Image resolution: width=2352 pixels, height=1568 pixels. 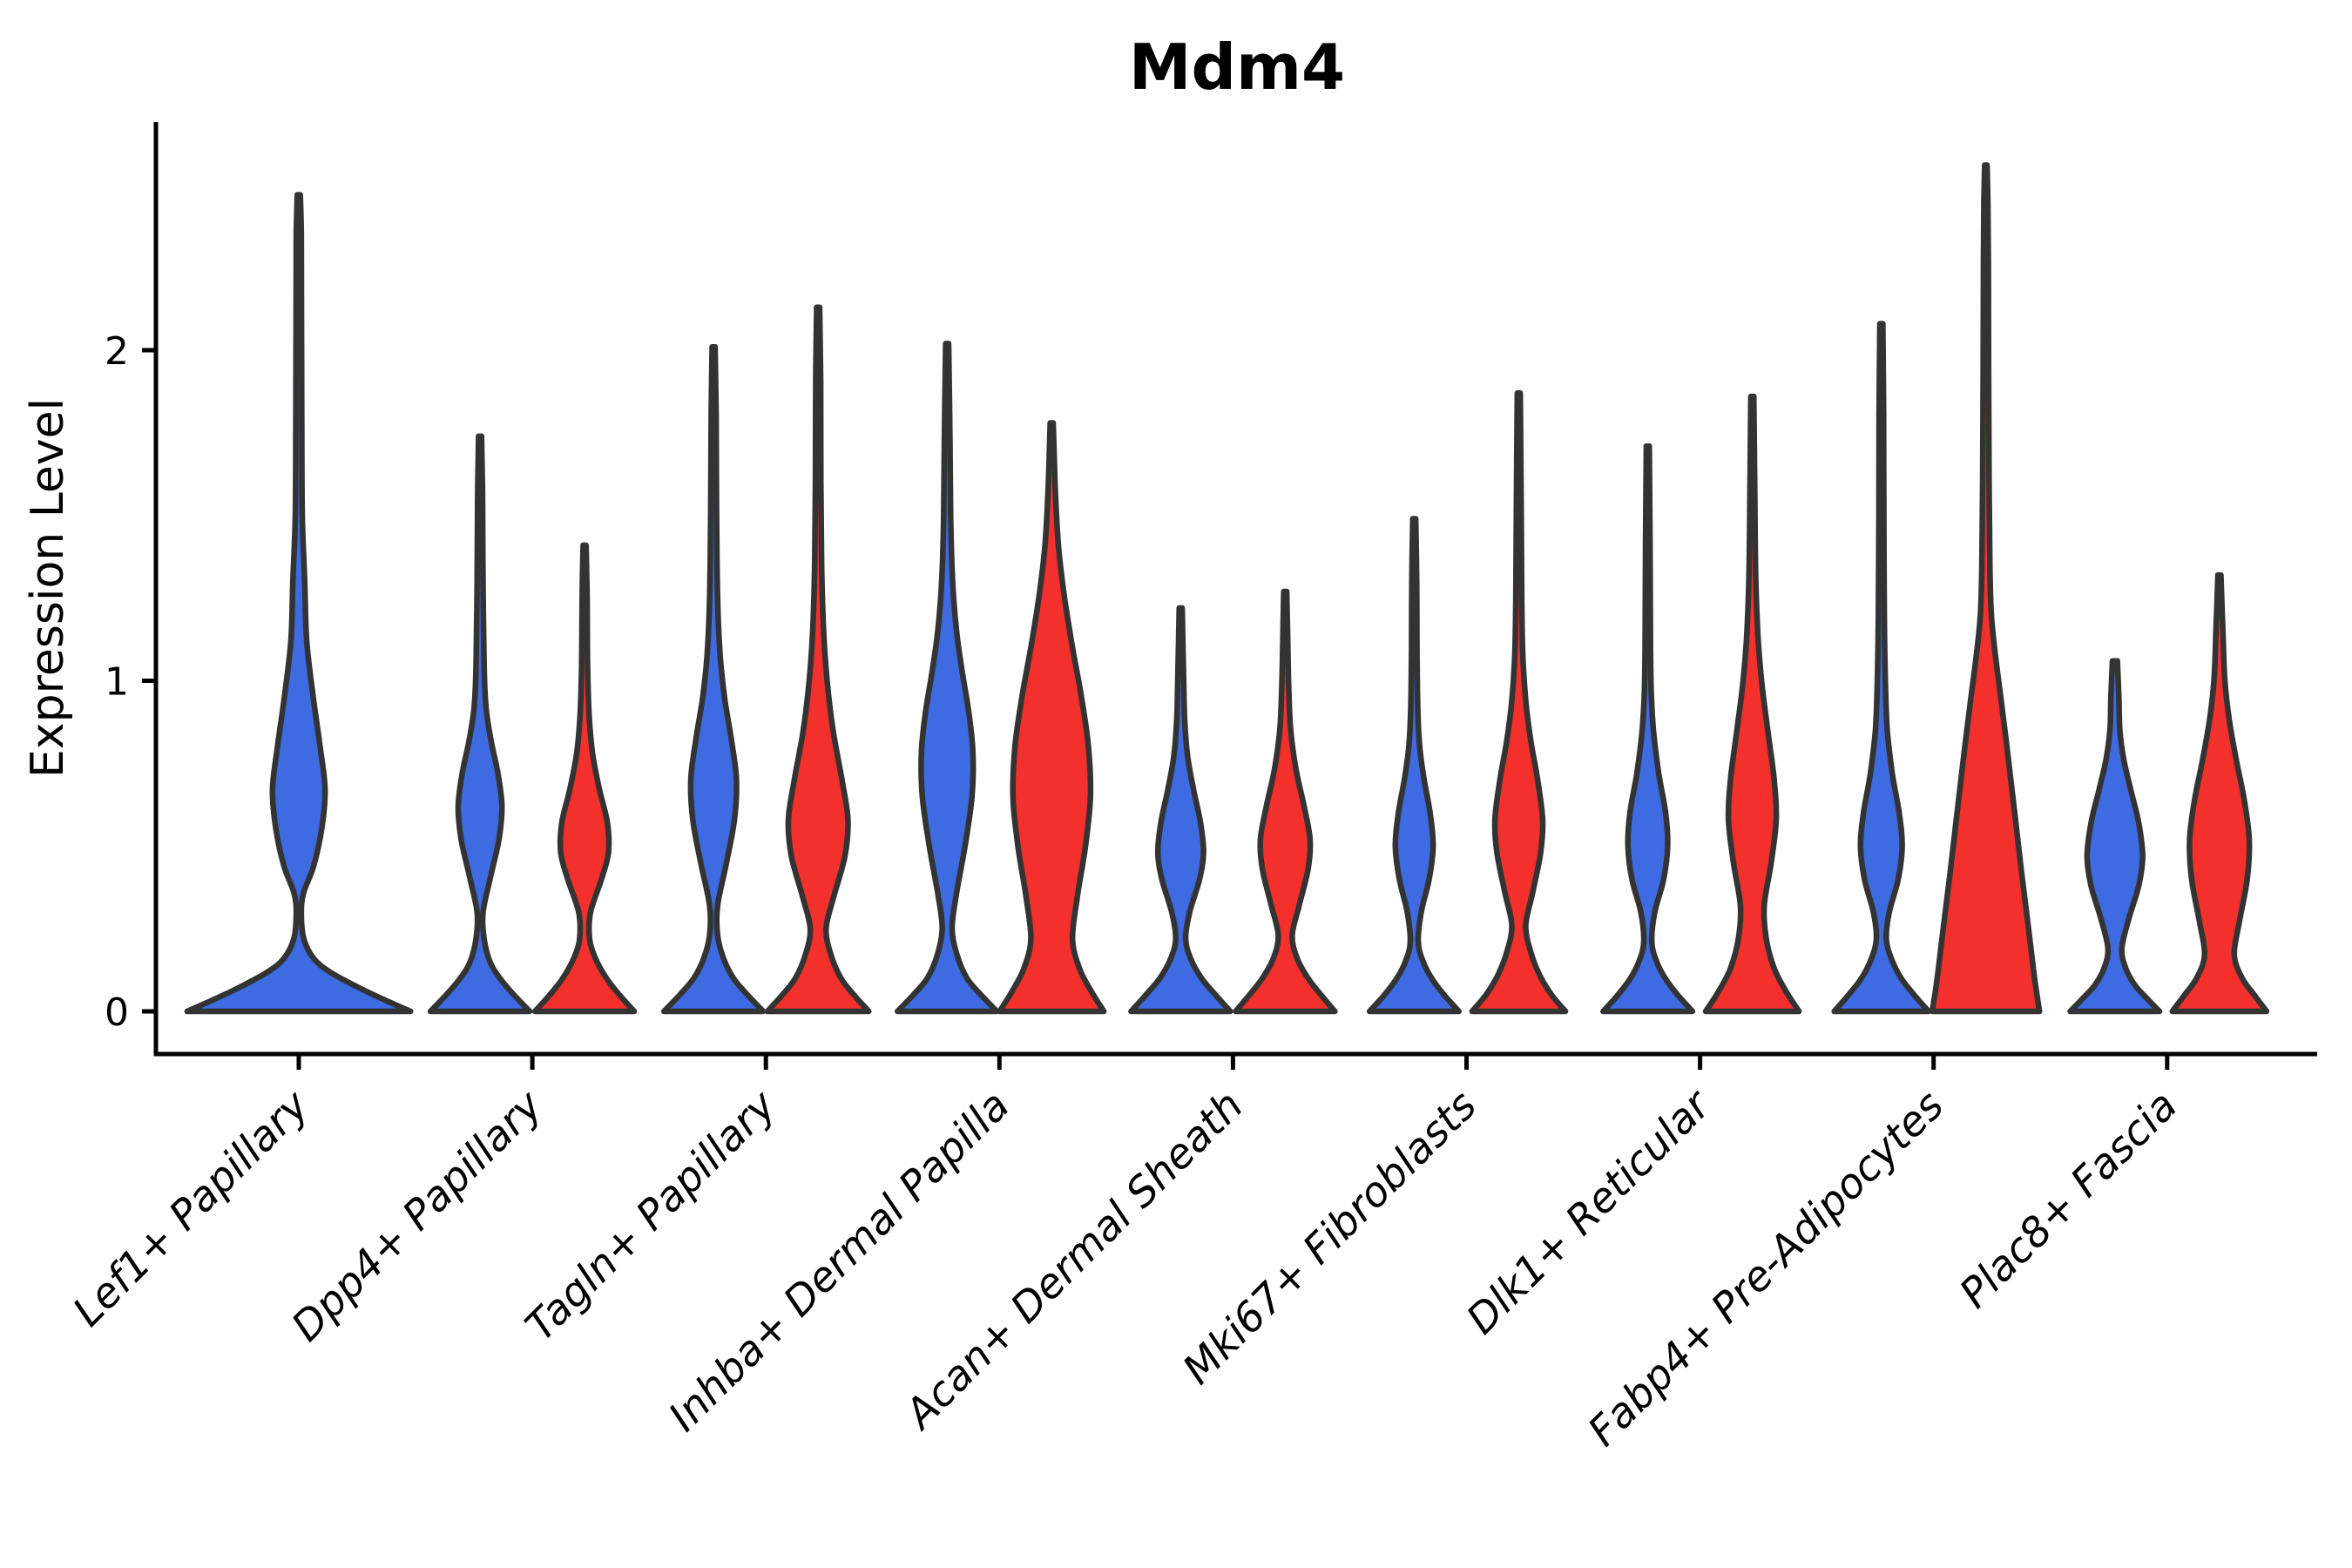 What do you see at coordinates (299, 603) in the screenshot?
I see `violin-0-single` at bounding box center [299, 603].